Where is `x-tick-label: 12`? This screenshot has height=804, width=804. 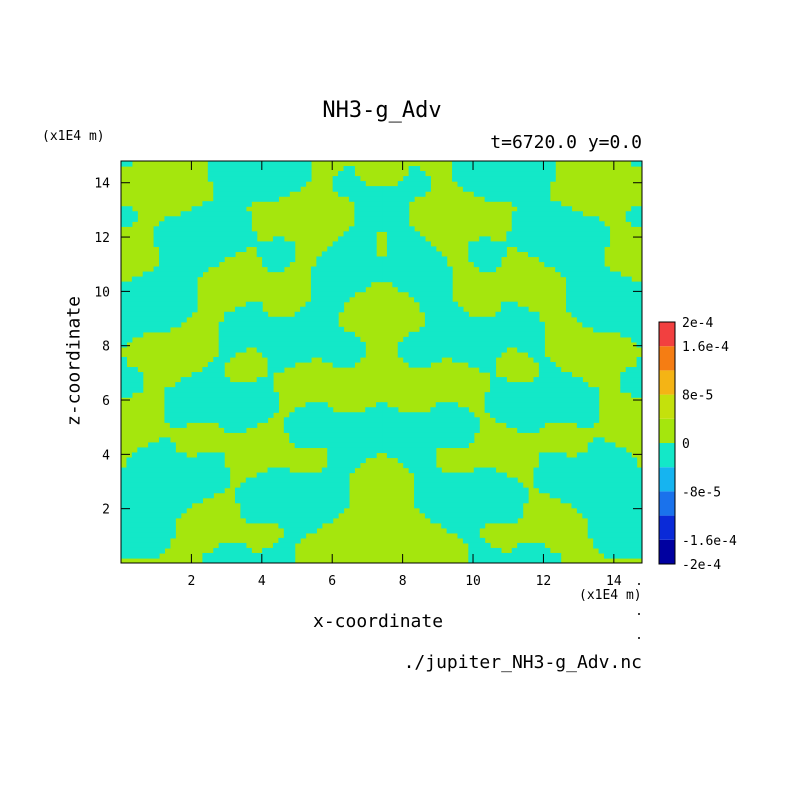
x-tick-label: 12 is located at coordinates (544, 581).